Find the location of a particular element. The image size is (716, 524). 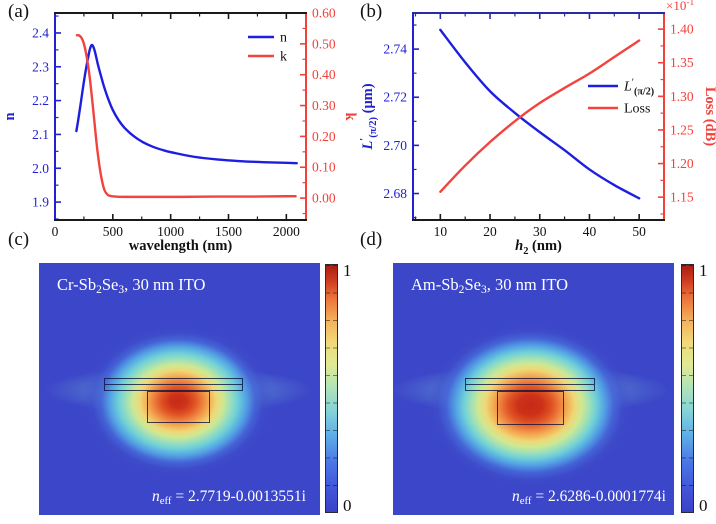

colorbar-c is located at coordinates (331, 388).